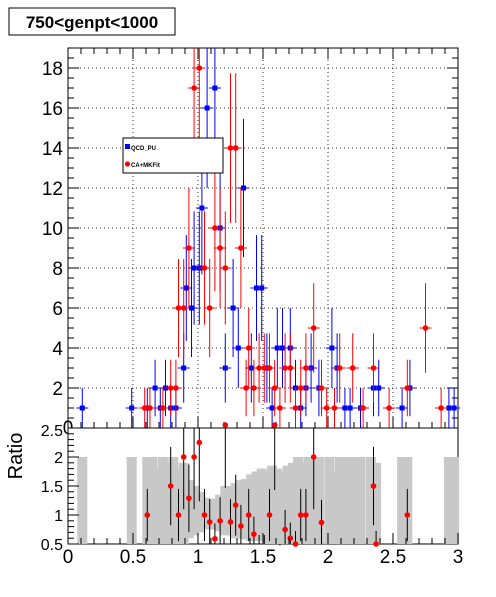  What do you see at coordinates (57, 389) in the screenshot?
I see `y-tick-label: 2` at bounding box center [57, 389].